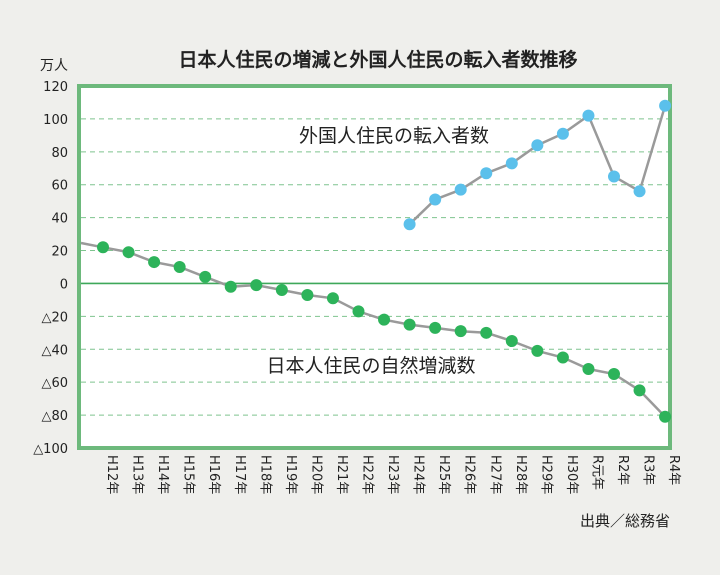  Describe the element at coordinates (315, 474) in the screenshot. I see `x-tick-label: H20年` at that location.